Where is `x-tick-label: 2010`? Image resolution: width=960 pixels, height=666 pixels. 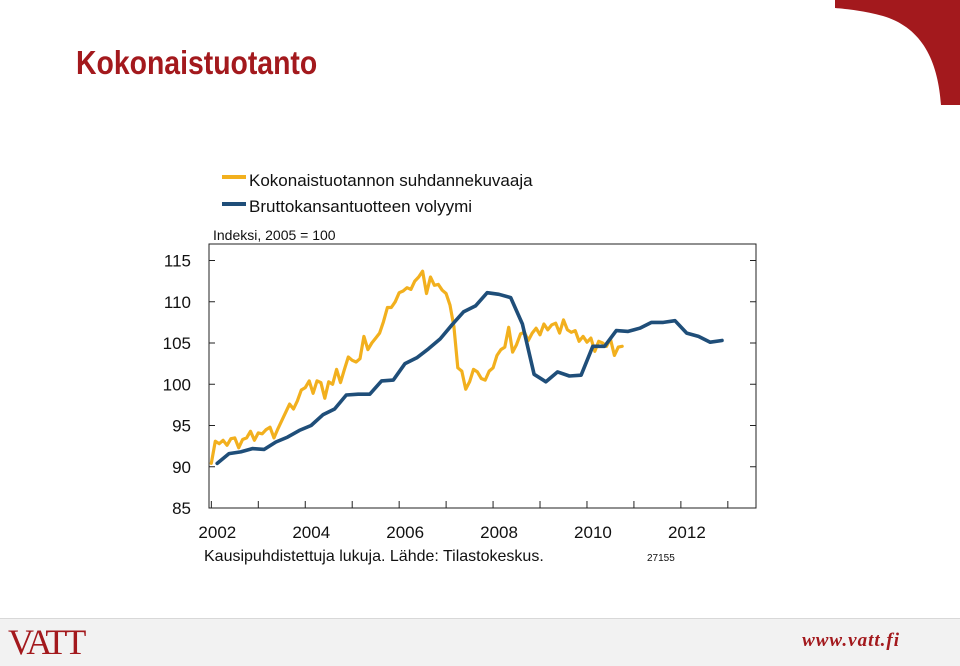
x-tick-label: 2010 is located at coordinates (593, 532).